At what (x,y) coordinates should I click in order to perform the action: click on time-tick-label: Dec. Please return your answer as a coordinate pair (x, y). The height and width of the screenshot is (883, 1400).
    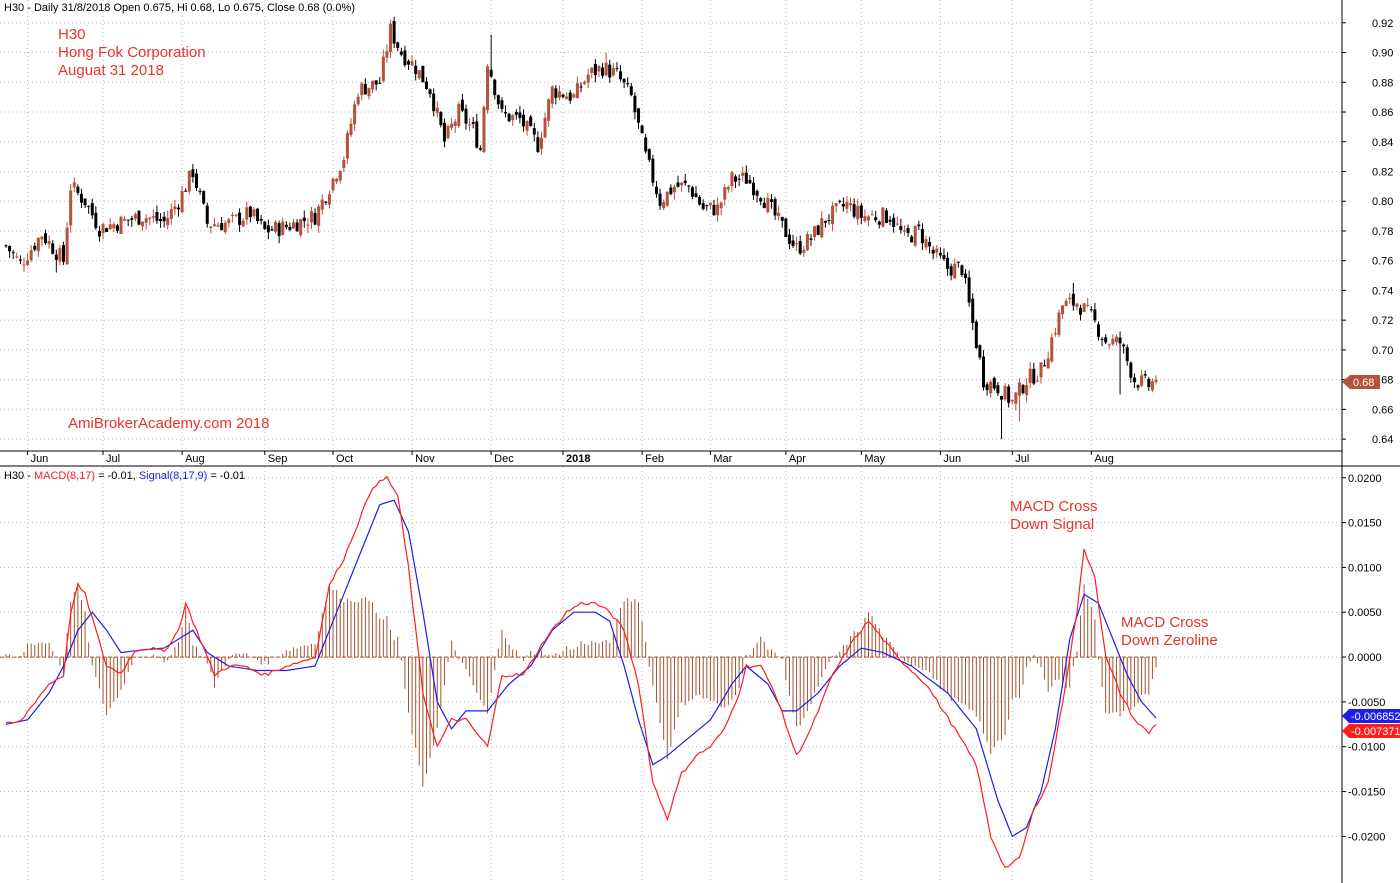
    Looking at the image, I should click on (504, 459).